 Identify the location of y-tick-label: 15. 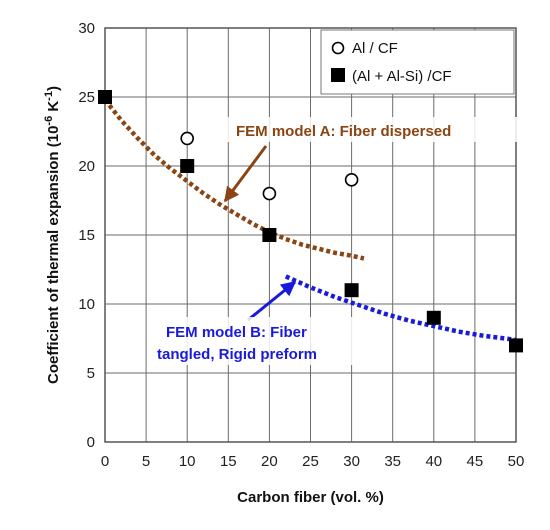
(86, 235).